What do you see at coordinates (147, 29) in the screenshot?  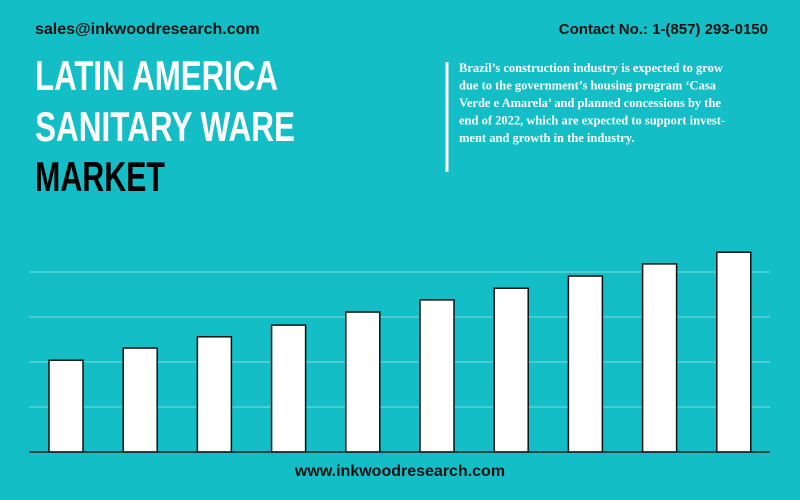 I see `email: sales@inkwoodresearch.com` at bounding box center [147, 29].